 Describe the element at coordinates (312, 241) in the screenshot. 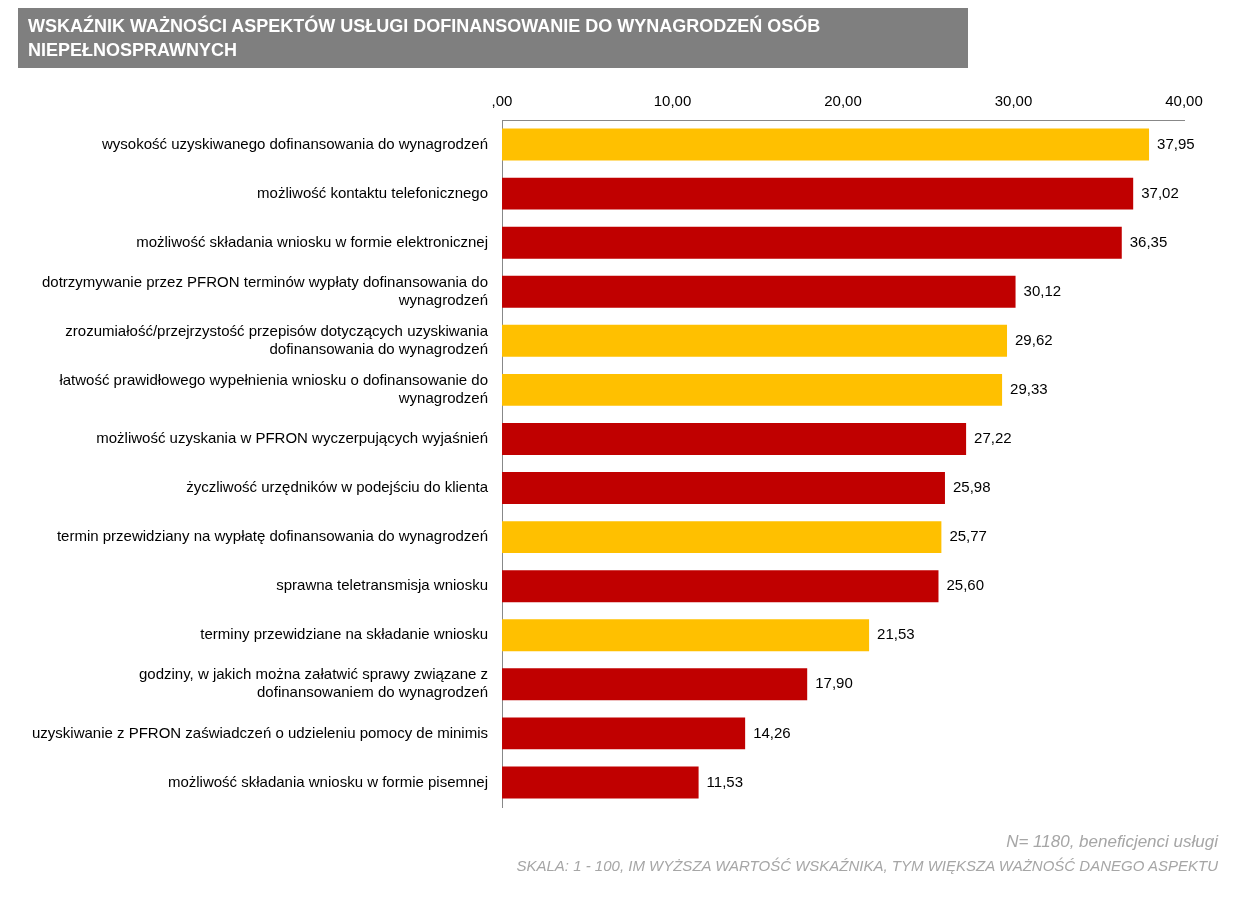

I see `y-tick-label: możliwość składania wniosku w formie elektronicznej` at that location.